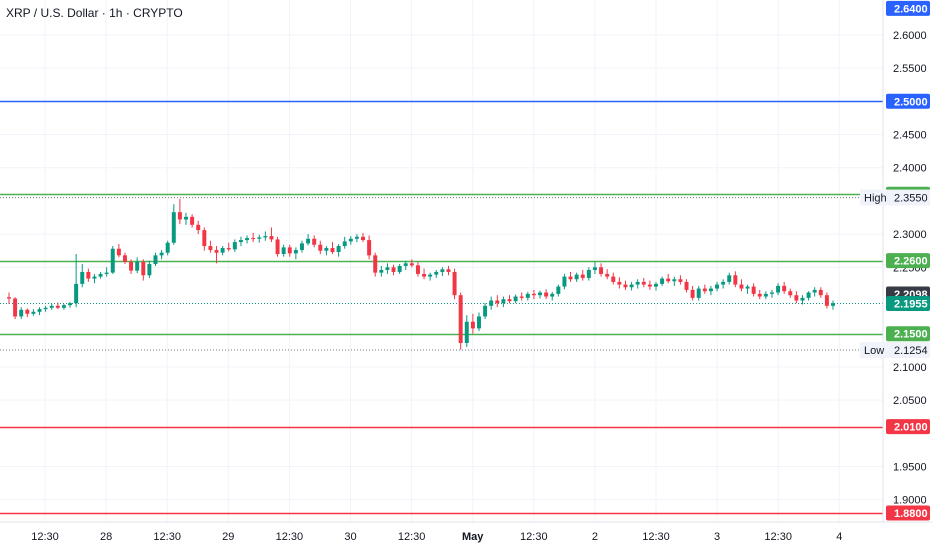  What do you see at coordinates (895, 350) in the screenshot?
I see `low-label: Low 2.1254` at bounding box center [895, 350].